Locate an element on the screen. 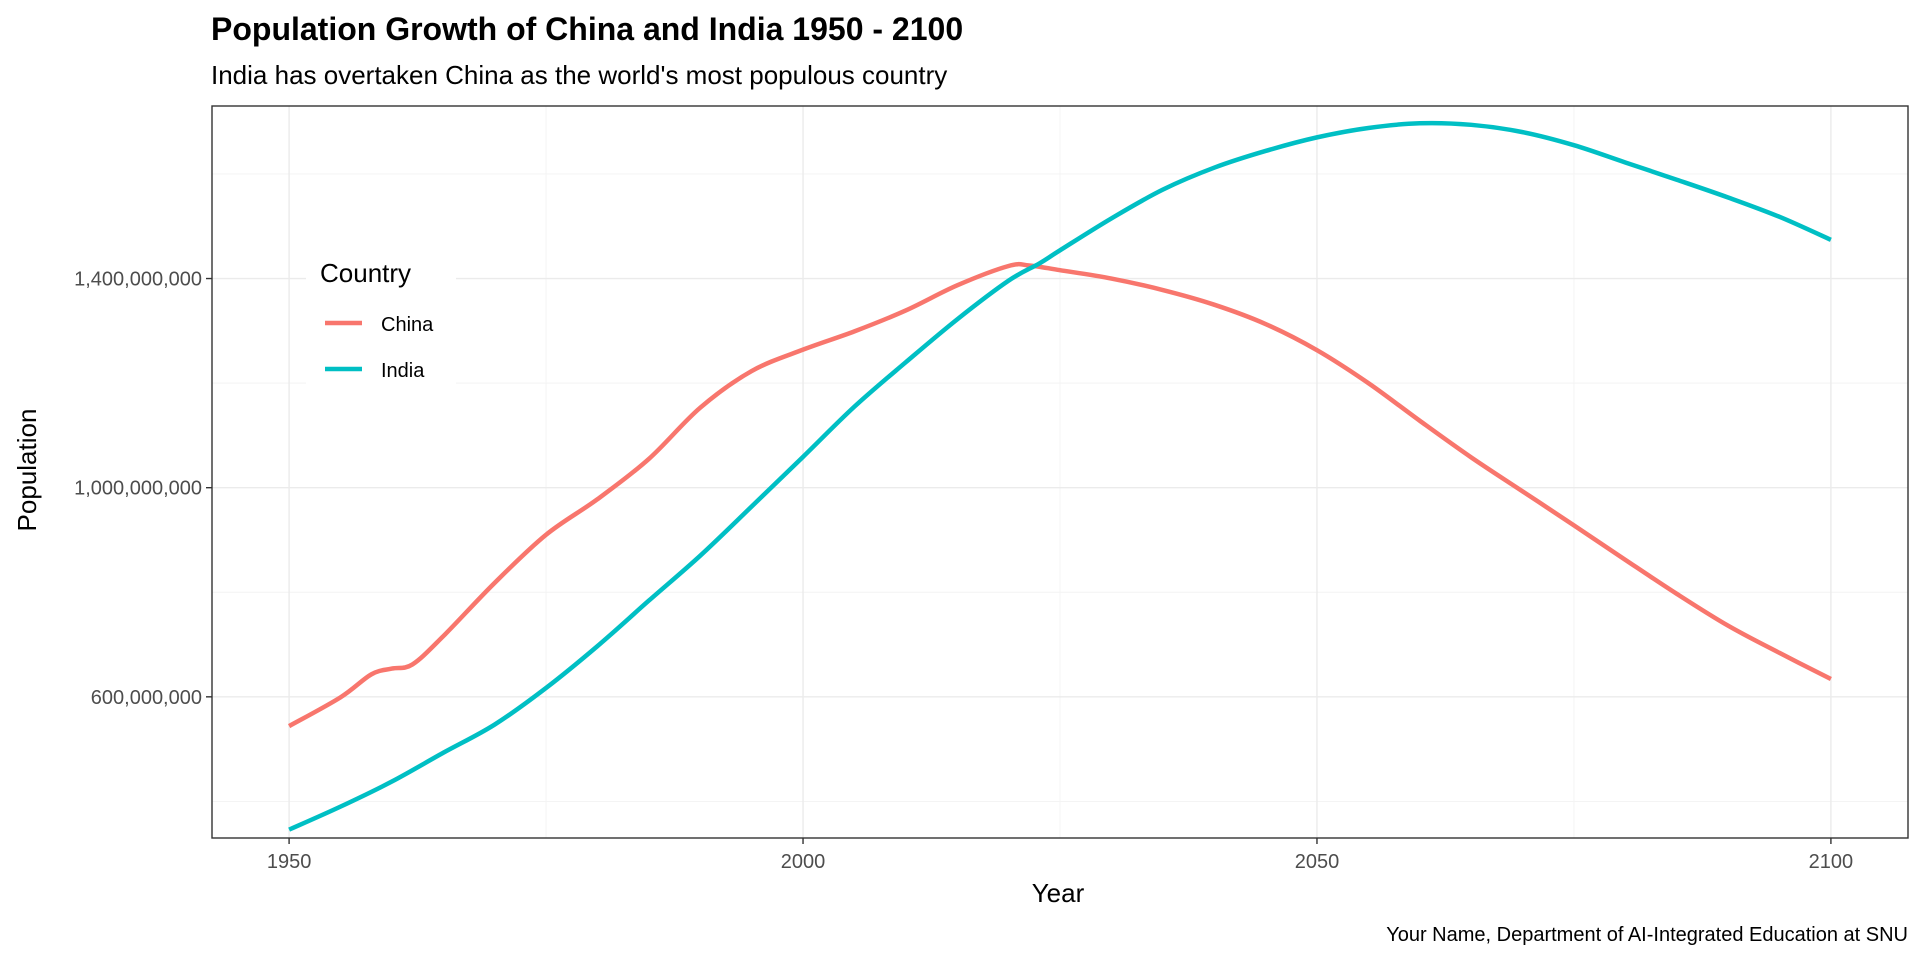 Image resolution: width=1920 pixels, height=960 pixels. x-tick-label: 1950 is located at coordinates (289, 862).